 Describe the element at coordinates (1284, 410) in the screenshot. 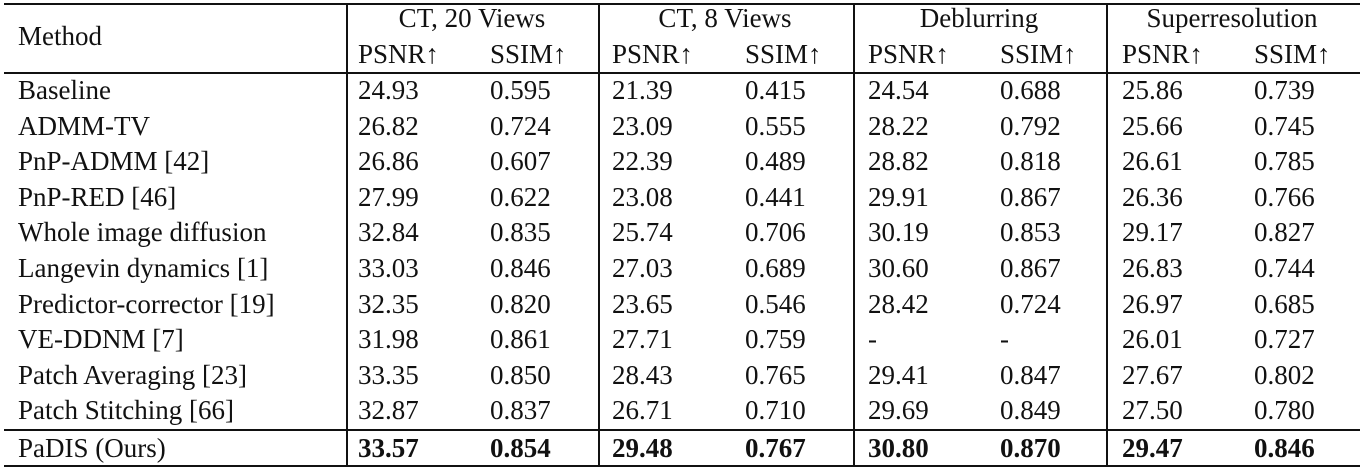

I see `metric-value: 0.780` at that location.